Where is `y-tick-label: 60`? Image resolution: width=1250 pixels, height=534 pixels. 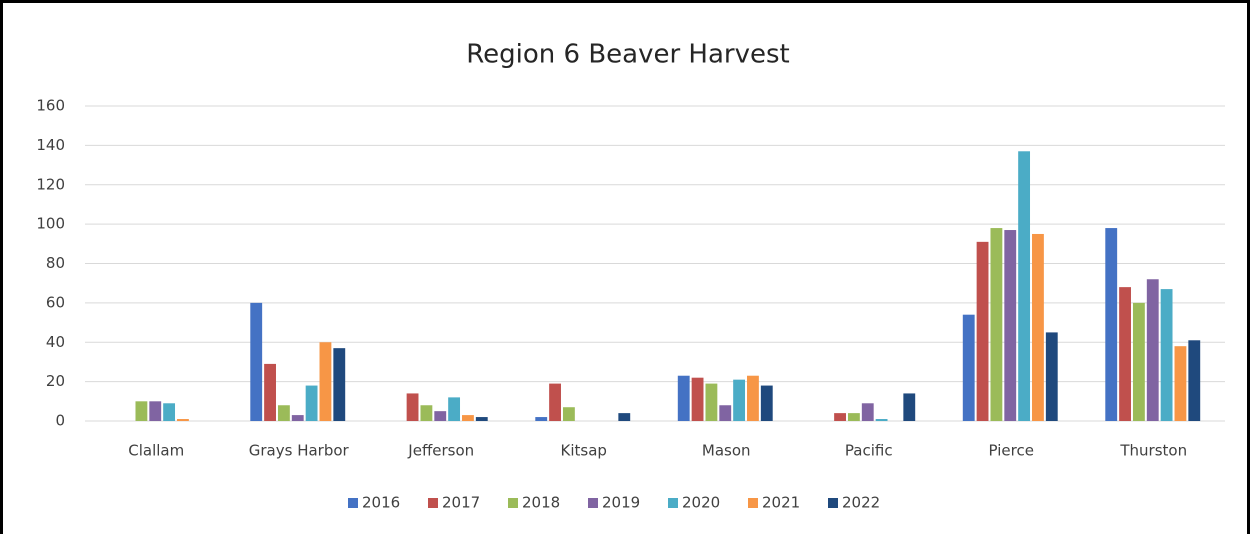
y-tick-label: 60 is located at coordinates (55, 302).